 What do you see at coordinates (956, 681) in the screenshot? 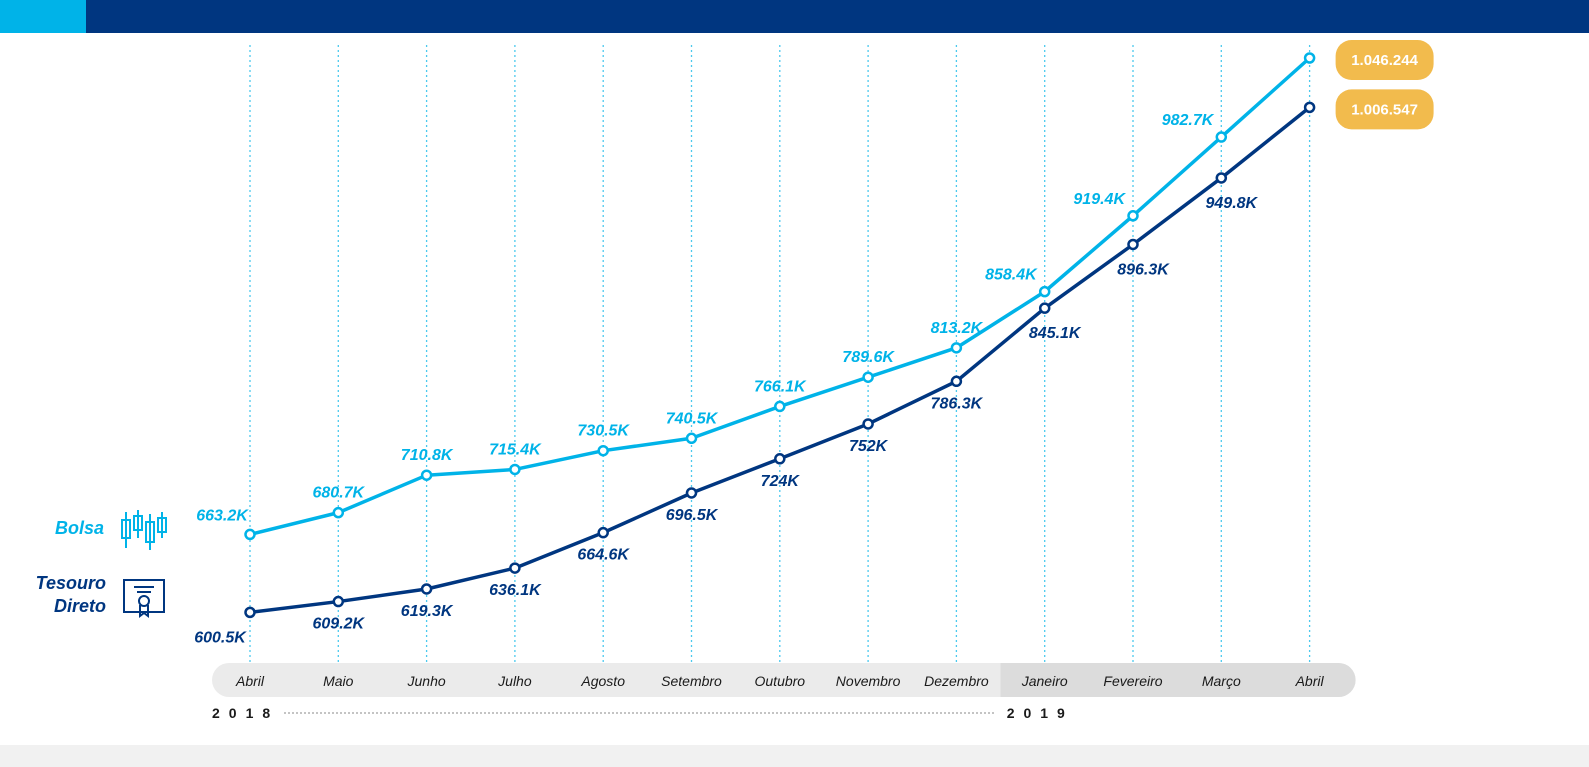
I see `x-tick-label: Dezembro` at bounding box center [956, 681].